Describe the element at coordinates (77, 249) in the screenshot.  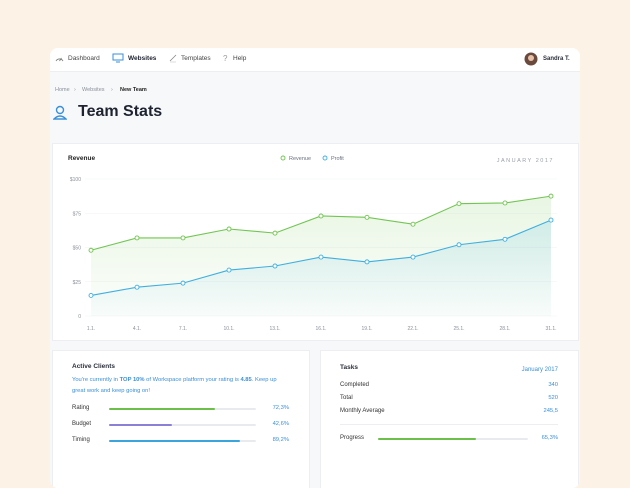
I see `y-tick-label: $50` at that location.